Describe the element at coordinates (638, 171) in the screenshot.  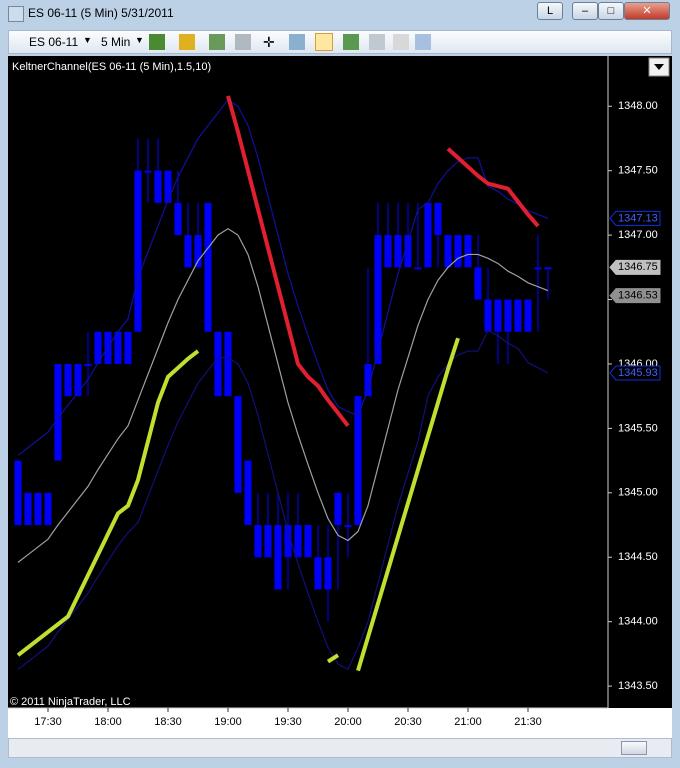
I see `y-tick-label: 1347.50` at that location.